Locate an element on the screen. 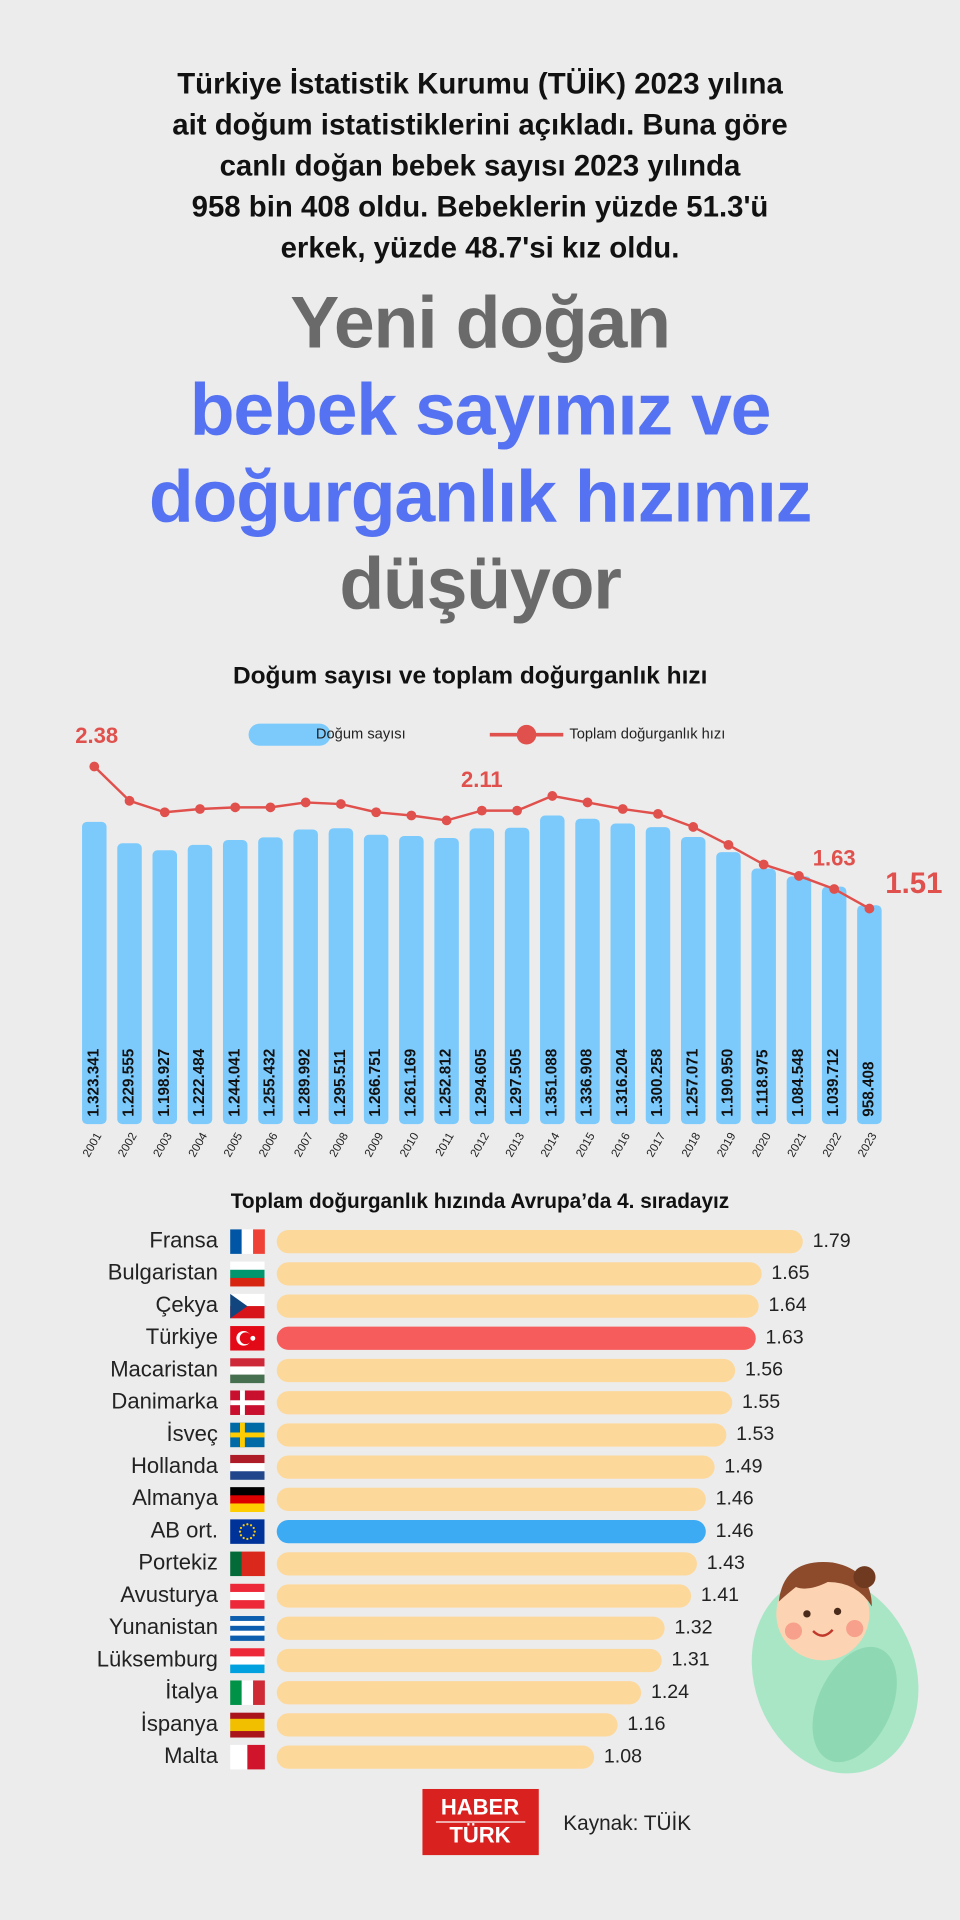  category-label: Almanya is located at coordinates (175, 1497).